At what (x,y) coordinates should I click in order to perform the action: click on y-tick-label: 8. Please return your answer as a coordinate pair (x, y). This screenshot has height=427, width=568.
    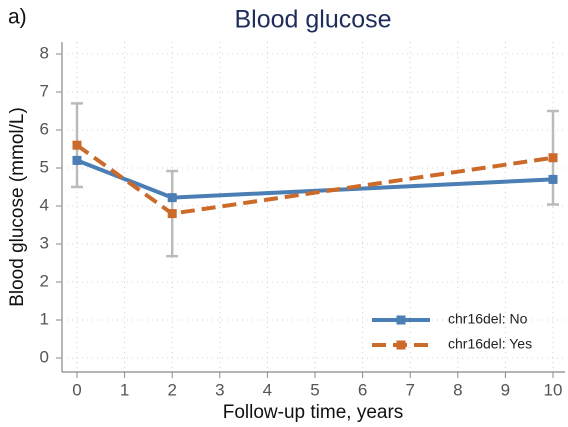
    Looking at the image, I should click on (44, 52).